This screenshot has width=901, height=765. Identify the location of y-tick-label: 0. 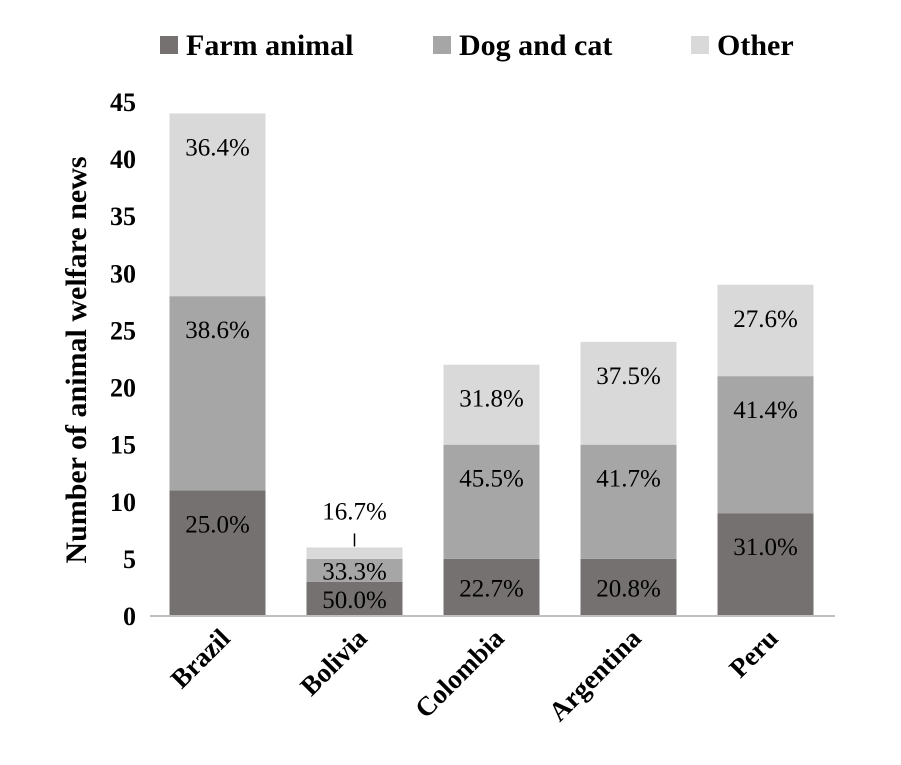
(129, 616).